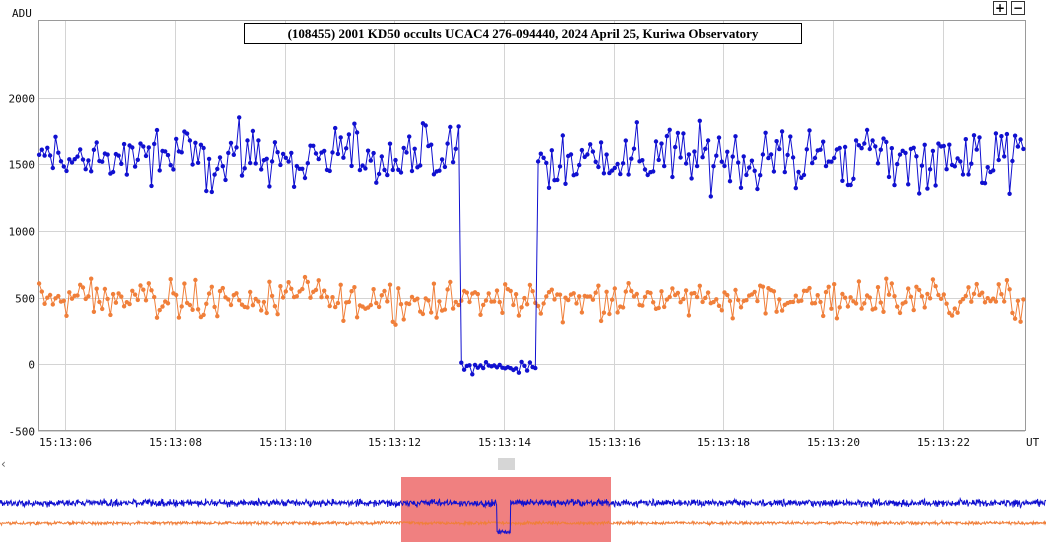 Image resolution: width=1046 pixels, height=544 pixels. What do you see at coordinates (523, 33) in the screenshot?
I see `chart-title-box` at bounding box center [523, 33].